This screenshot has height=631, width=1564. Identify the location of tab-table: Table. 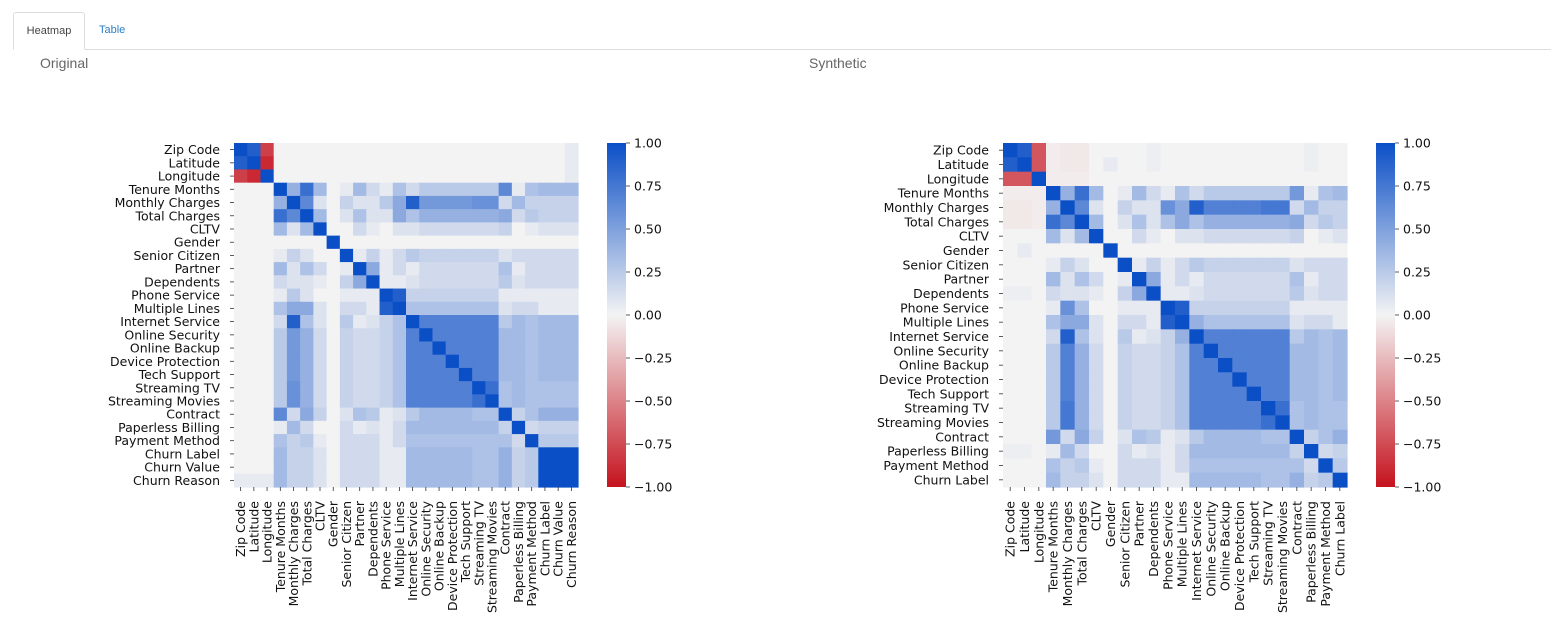
(112, 30).